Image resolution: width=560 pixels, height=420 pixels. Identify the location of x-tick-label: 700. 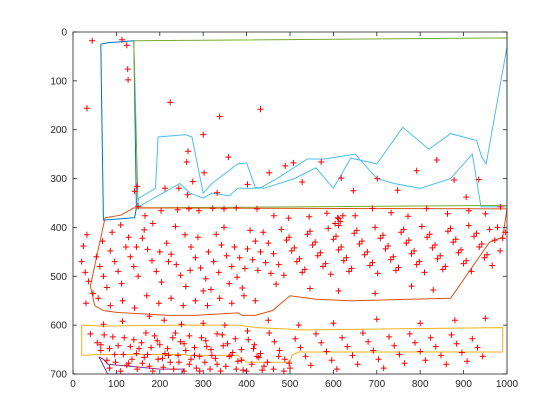
(376, 384).